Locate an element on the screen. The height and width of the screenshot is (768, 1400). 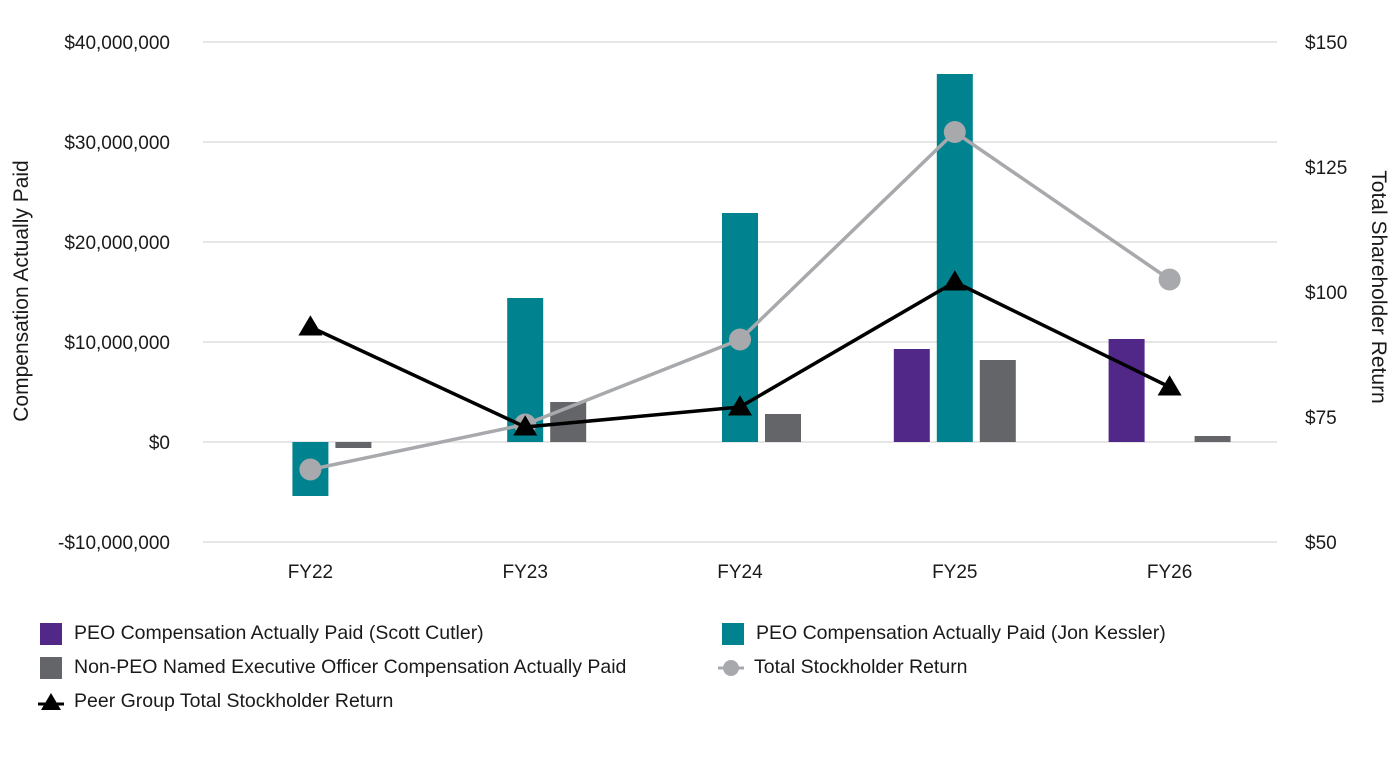
right-tick-label: $125 is located at coordinates (1326, 168).